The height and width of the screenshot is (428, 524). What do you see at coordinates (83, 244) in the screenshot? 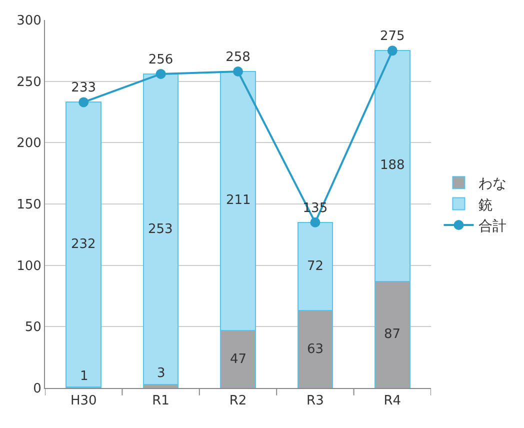
I see `data-label: 232` at bounding box center [83, 244].